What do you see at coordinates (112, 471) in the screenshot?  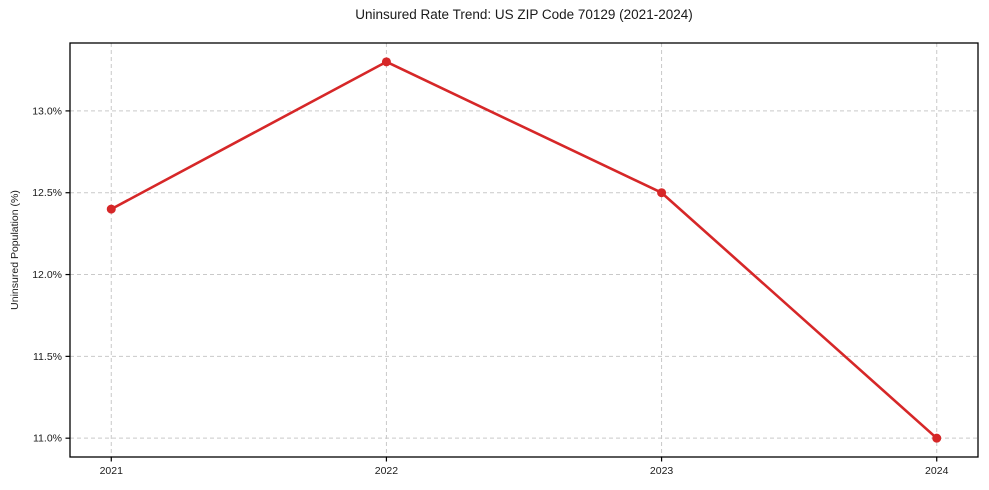 I see `x-tick-label: 2021` at bounding box center [112, 471].